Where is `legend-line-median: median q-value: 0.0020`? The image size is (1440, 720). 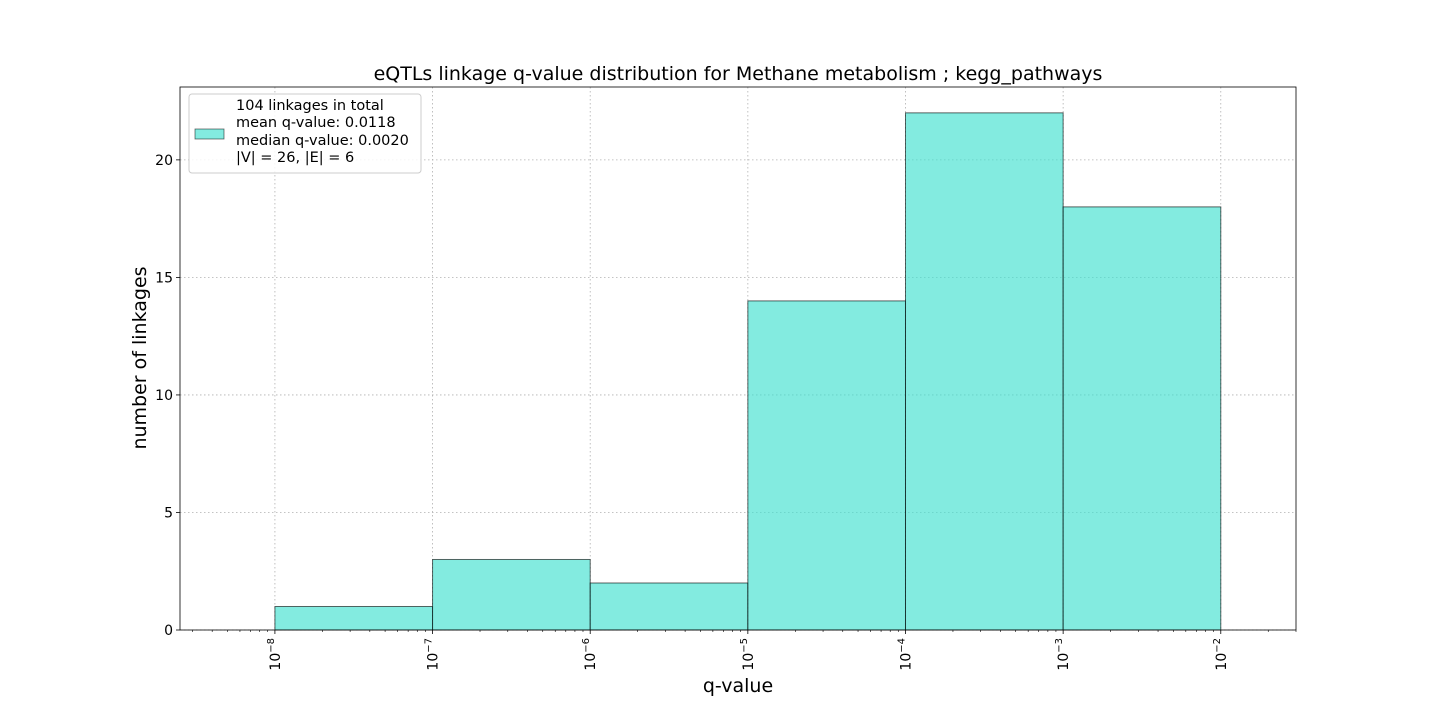
legend-line-median: median q-value: 0.0020 is located at coordinates (322, 141).